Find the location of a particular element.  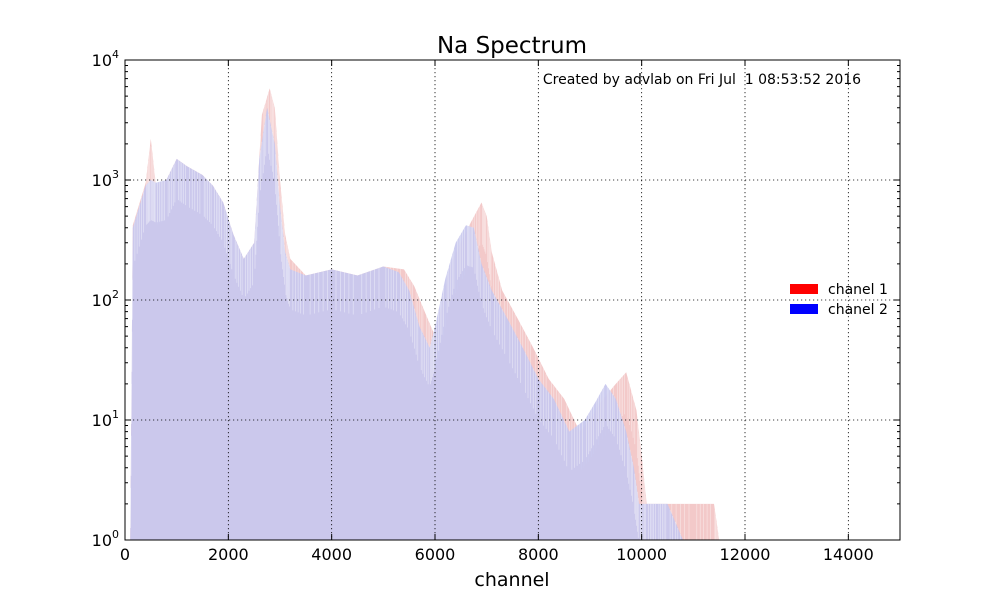

y-tick-label: 10¹ is located at coordinates (105, 419).